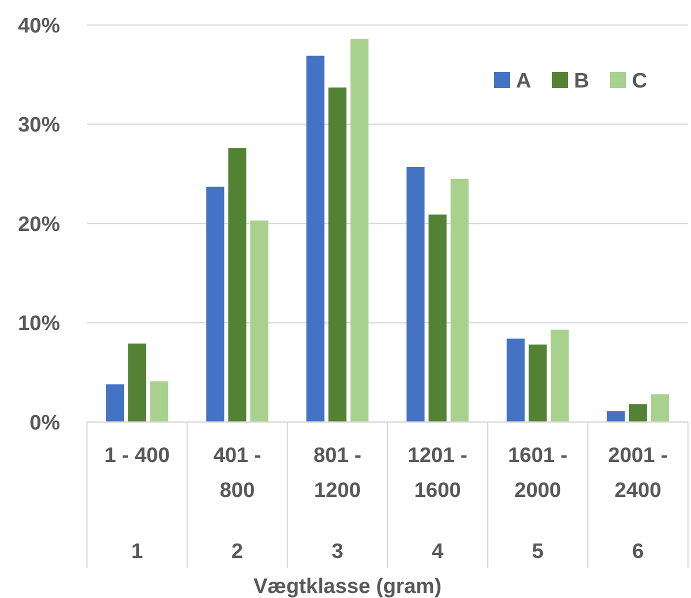  What do you see at coordinates (39, 125) in the screenshot?
I see `y-tick-label: 30%` at bounding box center [39, 125].